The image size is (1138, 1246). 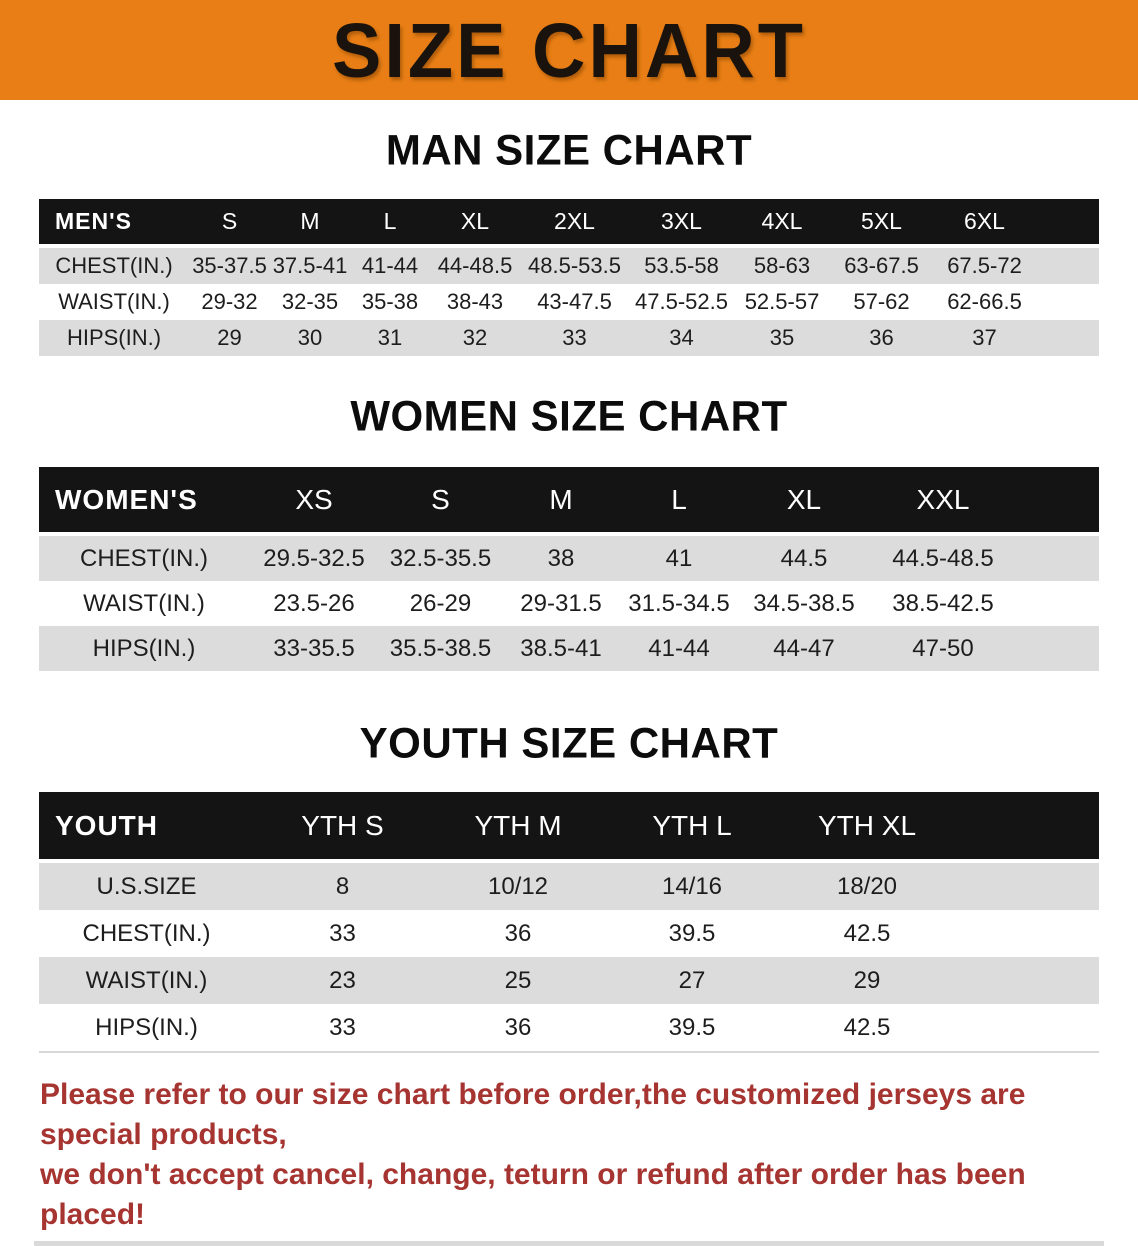 I want to click on value-cell: 32-35, so click(x=310, y=302).